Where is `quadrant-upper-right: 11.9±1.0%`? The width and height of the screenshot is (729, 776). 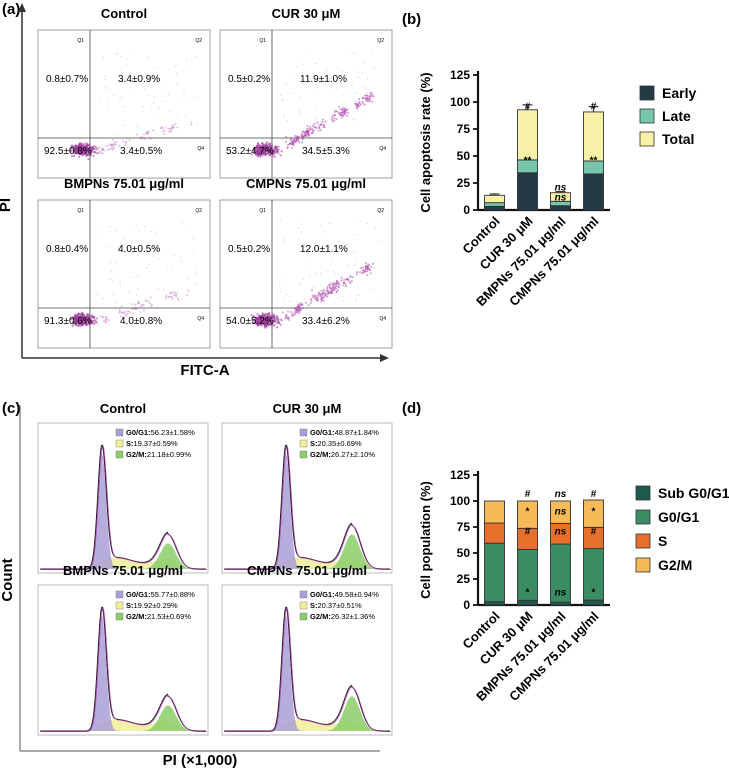 quadrant-upper-right: 11.9±1.0% is located at coordinates (323, 79).